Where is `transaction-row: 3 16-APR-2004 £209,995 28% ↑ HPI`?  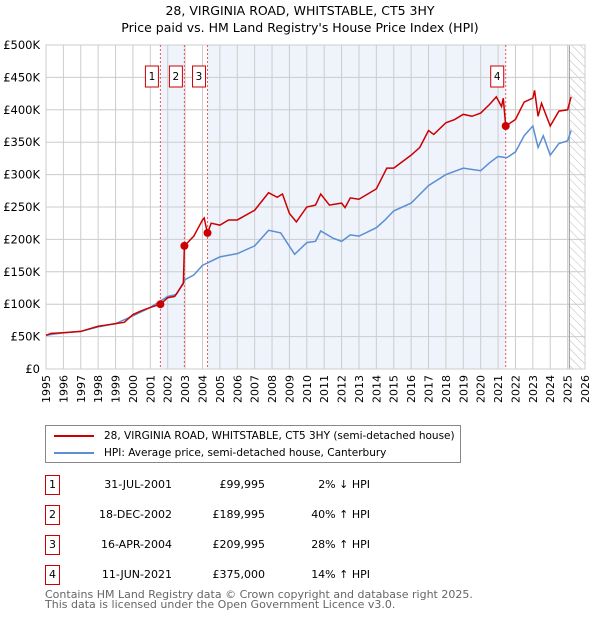 transaction-row: 3 16-APR-2004 £209,995 28% ↑ HPI is located at coordinates (255, 545).